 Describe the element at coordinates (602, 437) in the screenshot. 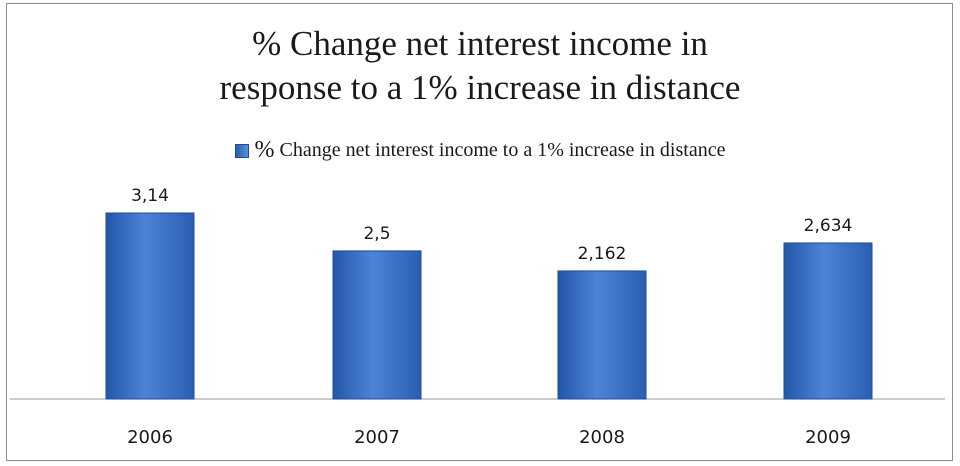

I see `x-tick-label-2008: 2008` at that location.